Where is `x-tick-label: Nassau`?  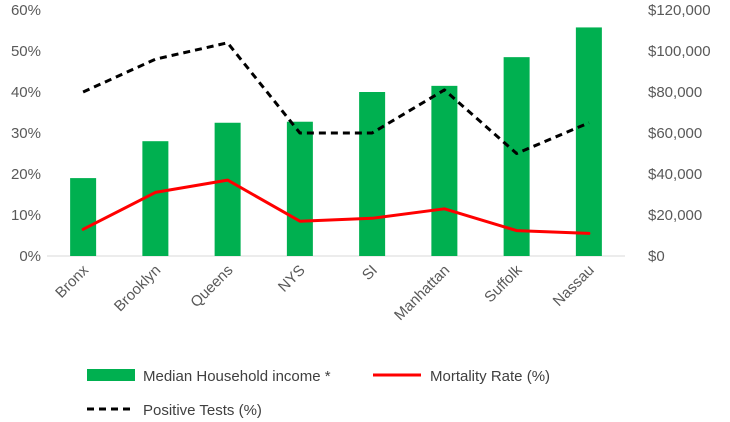 x-tick-label: Nassau is located at coordinates (574, 286).